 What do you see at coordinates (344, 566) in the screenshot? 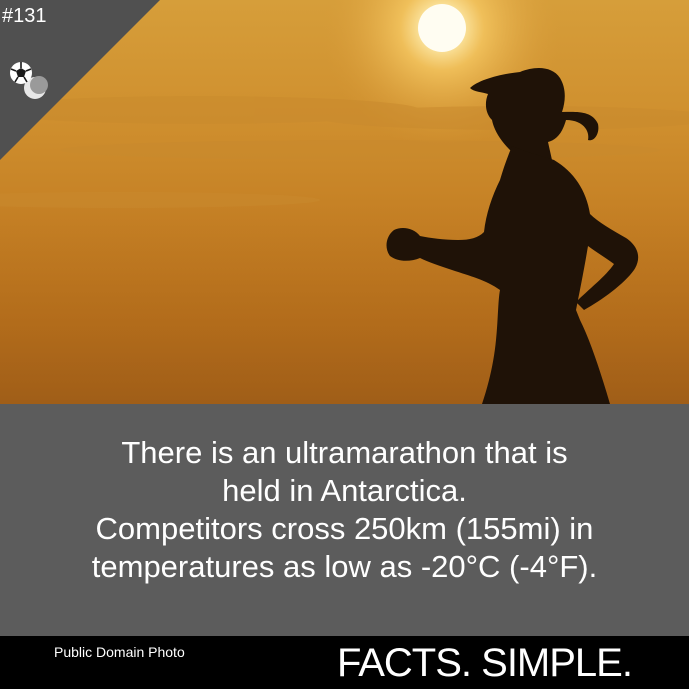
I see `fact-line: temperatures as low as -20°C (-4°F).` at bounding box center [344, 566].